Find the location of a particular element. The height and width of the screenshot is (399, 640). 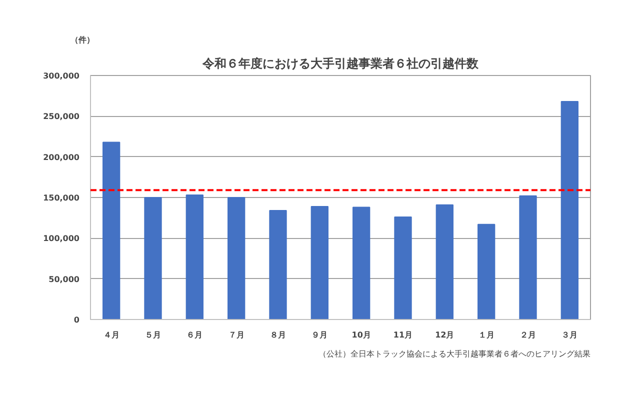

y-tick-label: 250,000 is located at coordinates (61, 117).